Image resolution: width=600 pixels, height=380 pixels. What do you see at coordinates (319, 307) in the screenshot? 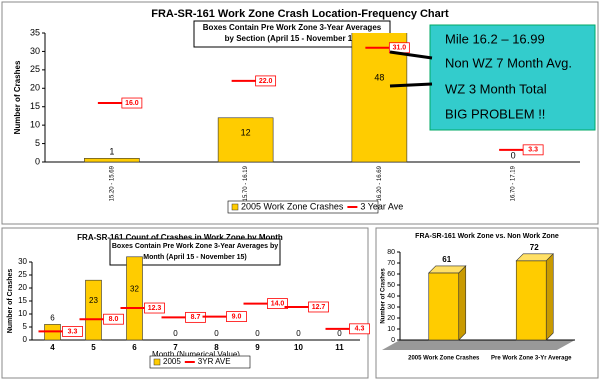
I see `average-label: 12.7` at bounding box center [319, 307].